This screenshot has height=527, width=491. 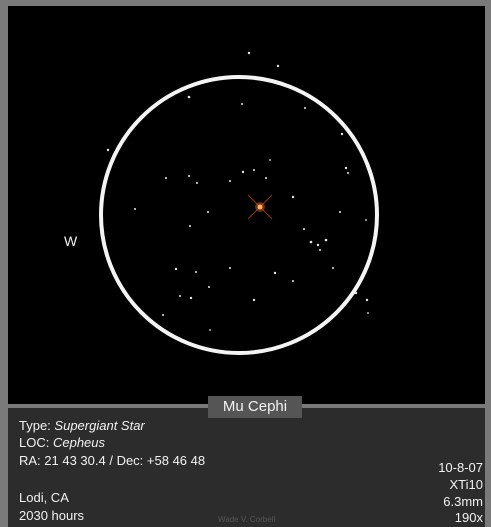 I want to click on type-line: Type: Supergiant Star, so click(x=82, y=425).